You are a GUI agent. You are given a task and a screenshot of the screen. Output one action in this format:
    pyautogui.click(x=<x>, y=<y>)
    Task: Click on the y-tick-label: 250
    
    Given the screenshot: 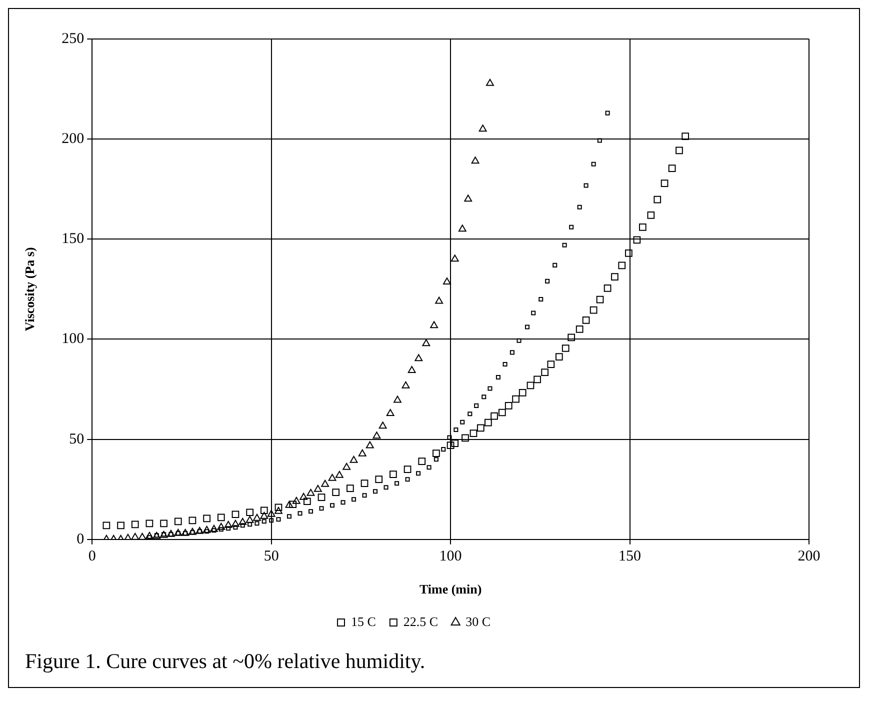 What is the action you would take?
    pyautogui.click(x=73, y=38)
    